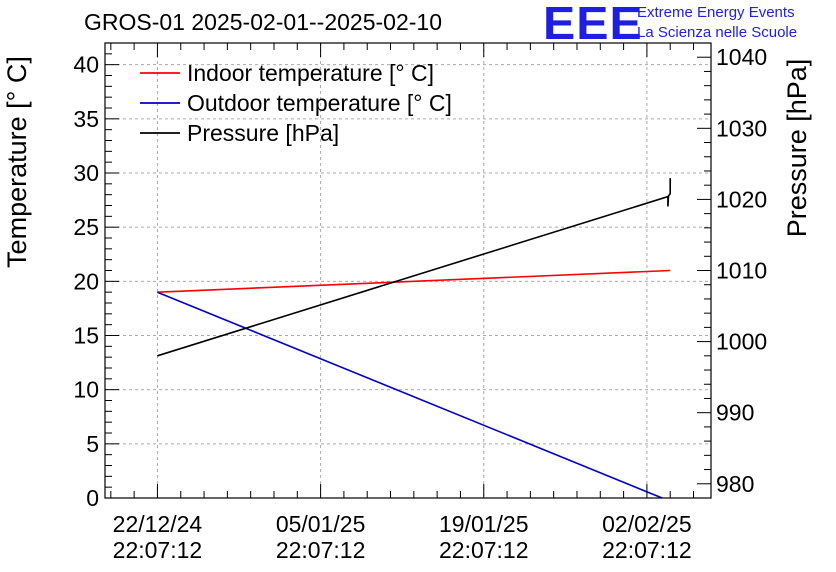 The image size is (836, 572). I want to click on y2-tick-label: 980, so click(735, 484).